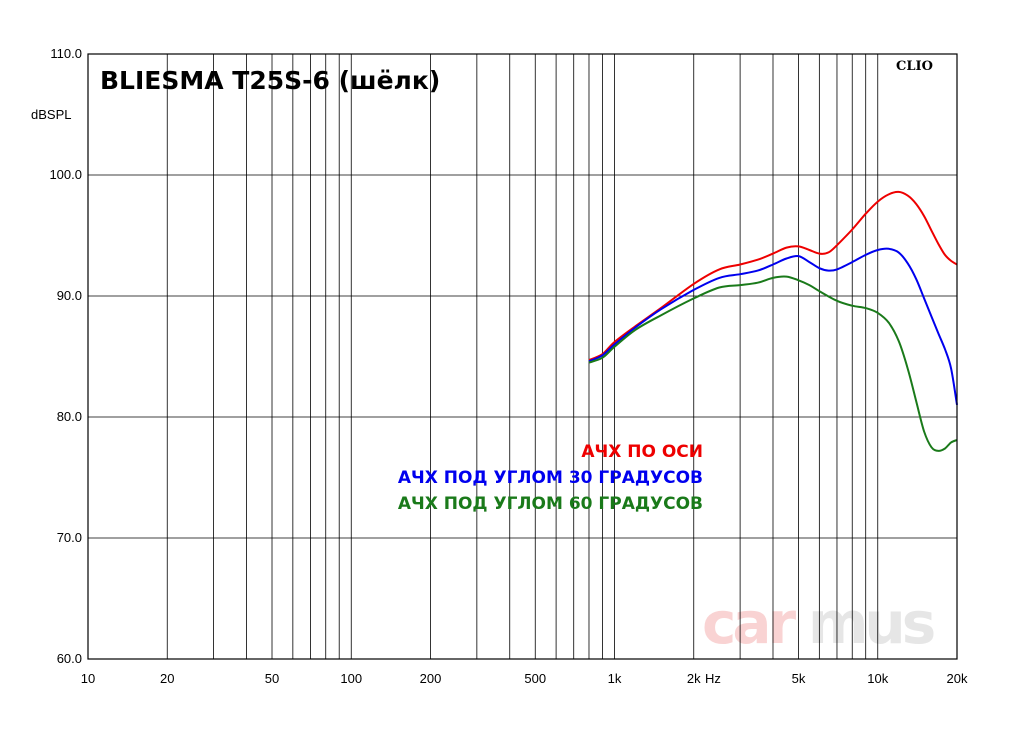 Image resolution: width=1024 pixels, height=730 pixels. What do you see at coordinates (877, 678) in the screenshot?
I see `x-tick-label: 10k` at bounding box center [877, 678].